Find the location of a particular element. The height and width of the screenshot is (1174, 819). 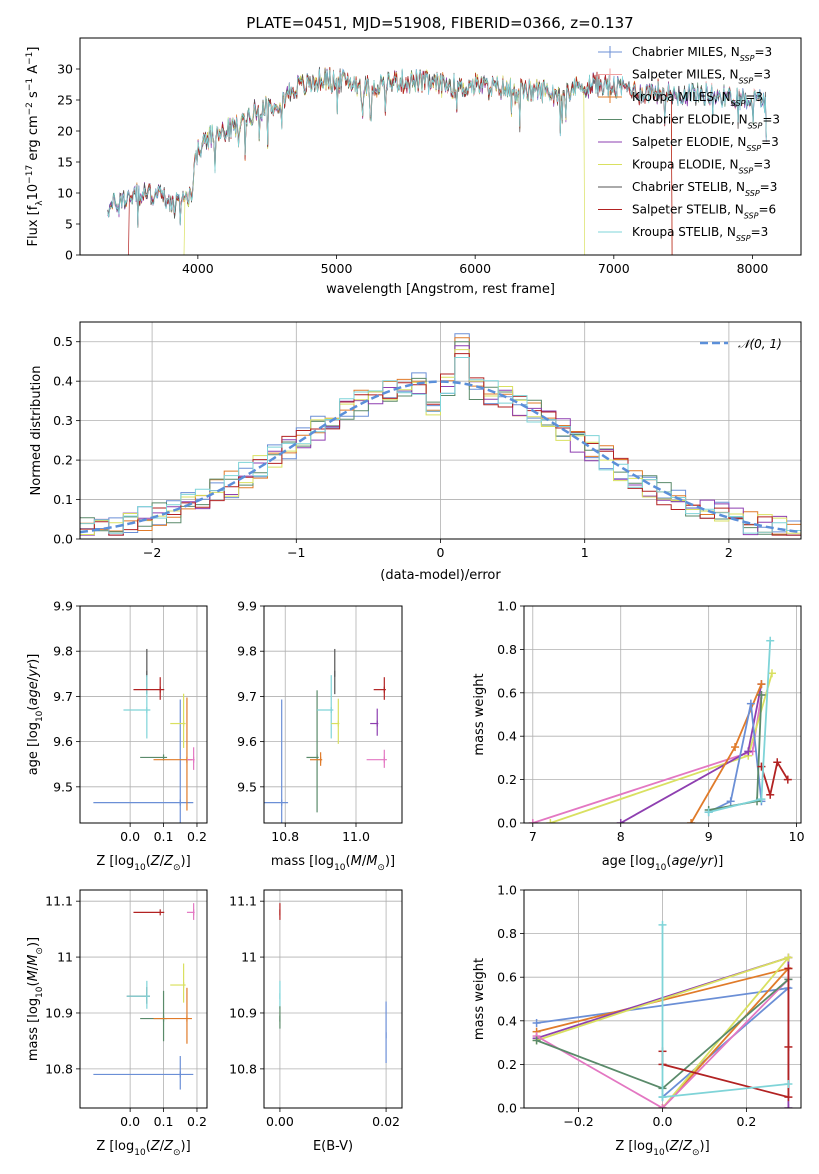

y-tick-label: 25 is located at coordinates (65, 100).